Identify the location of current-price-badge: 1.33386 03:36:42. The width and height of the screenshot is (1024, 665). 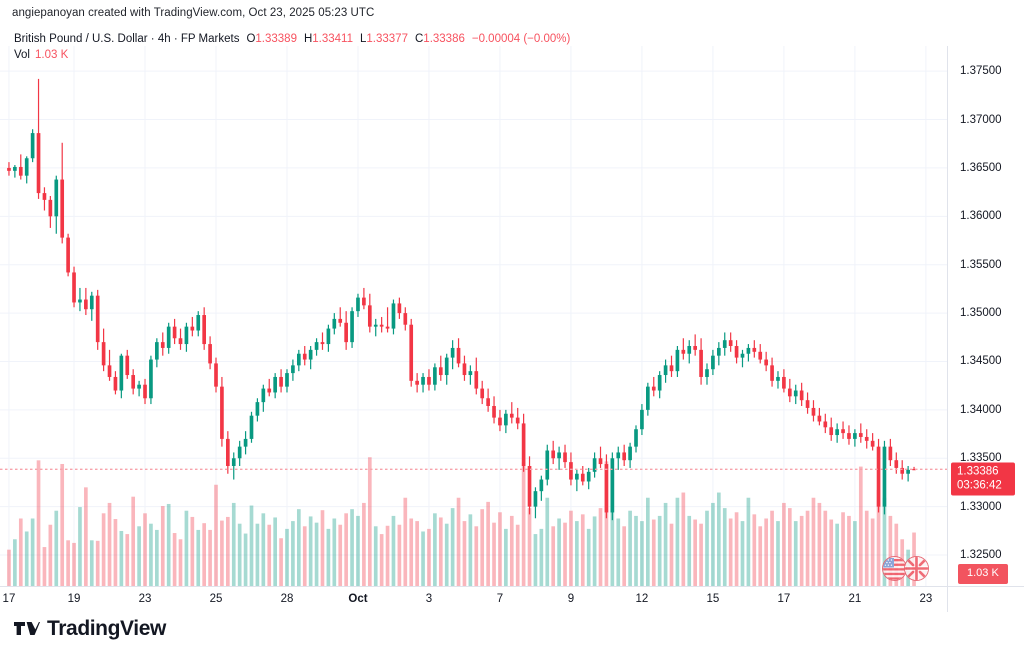
(983, 479).